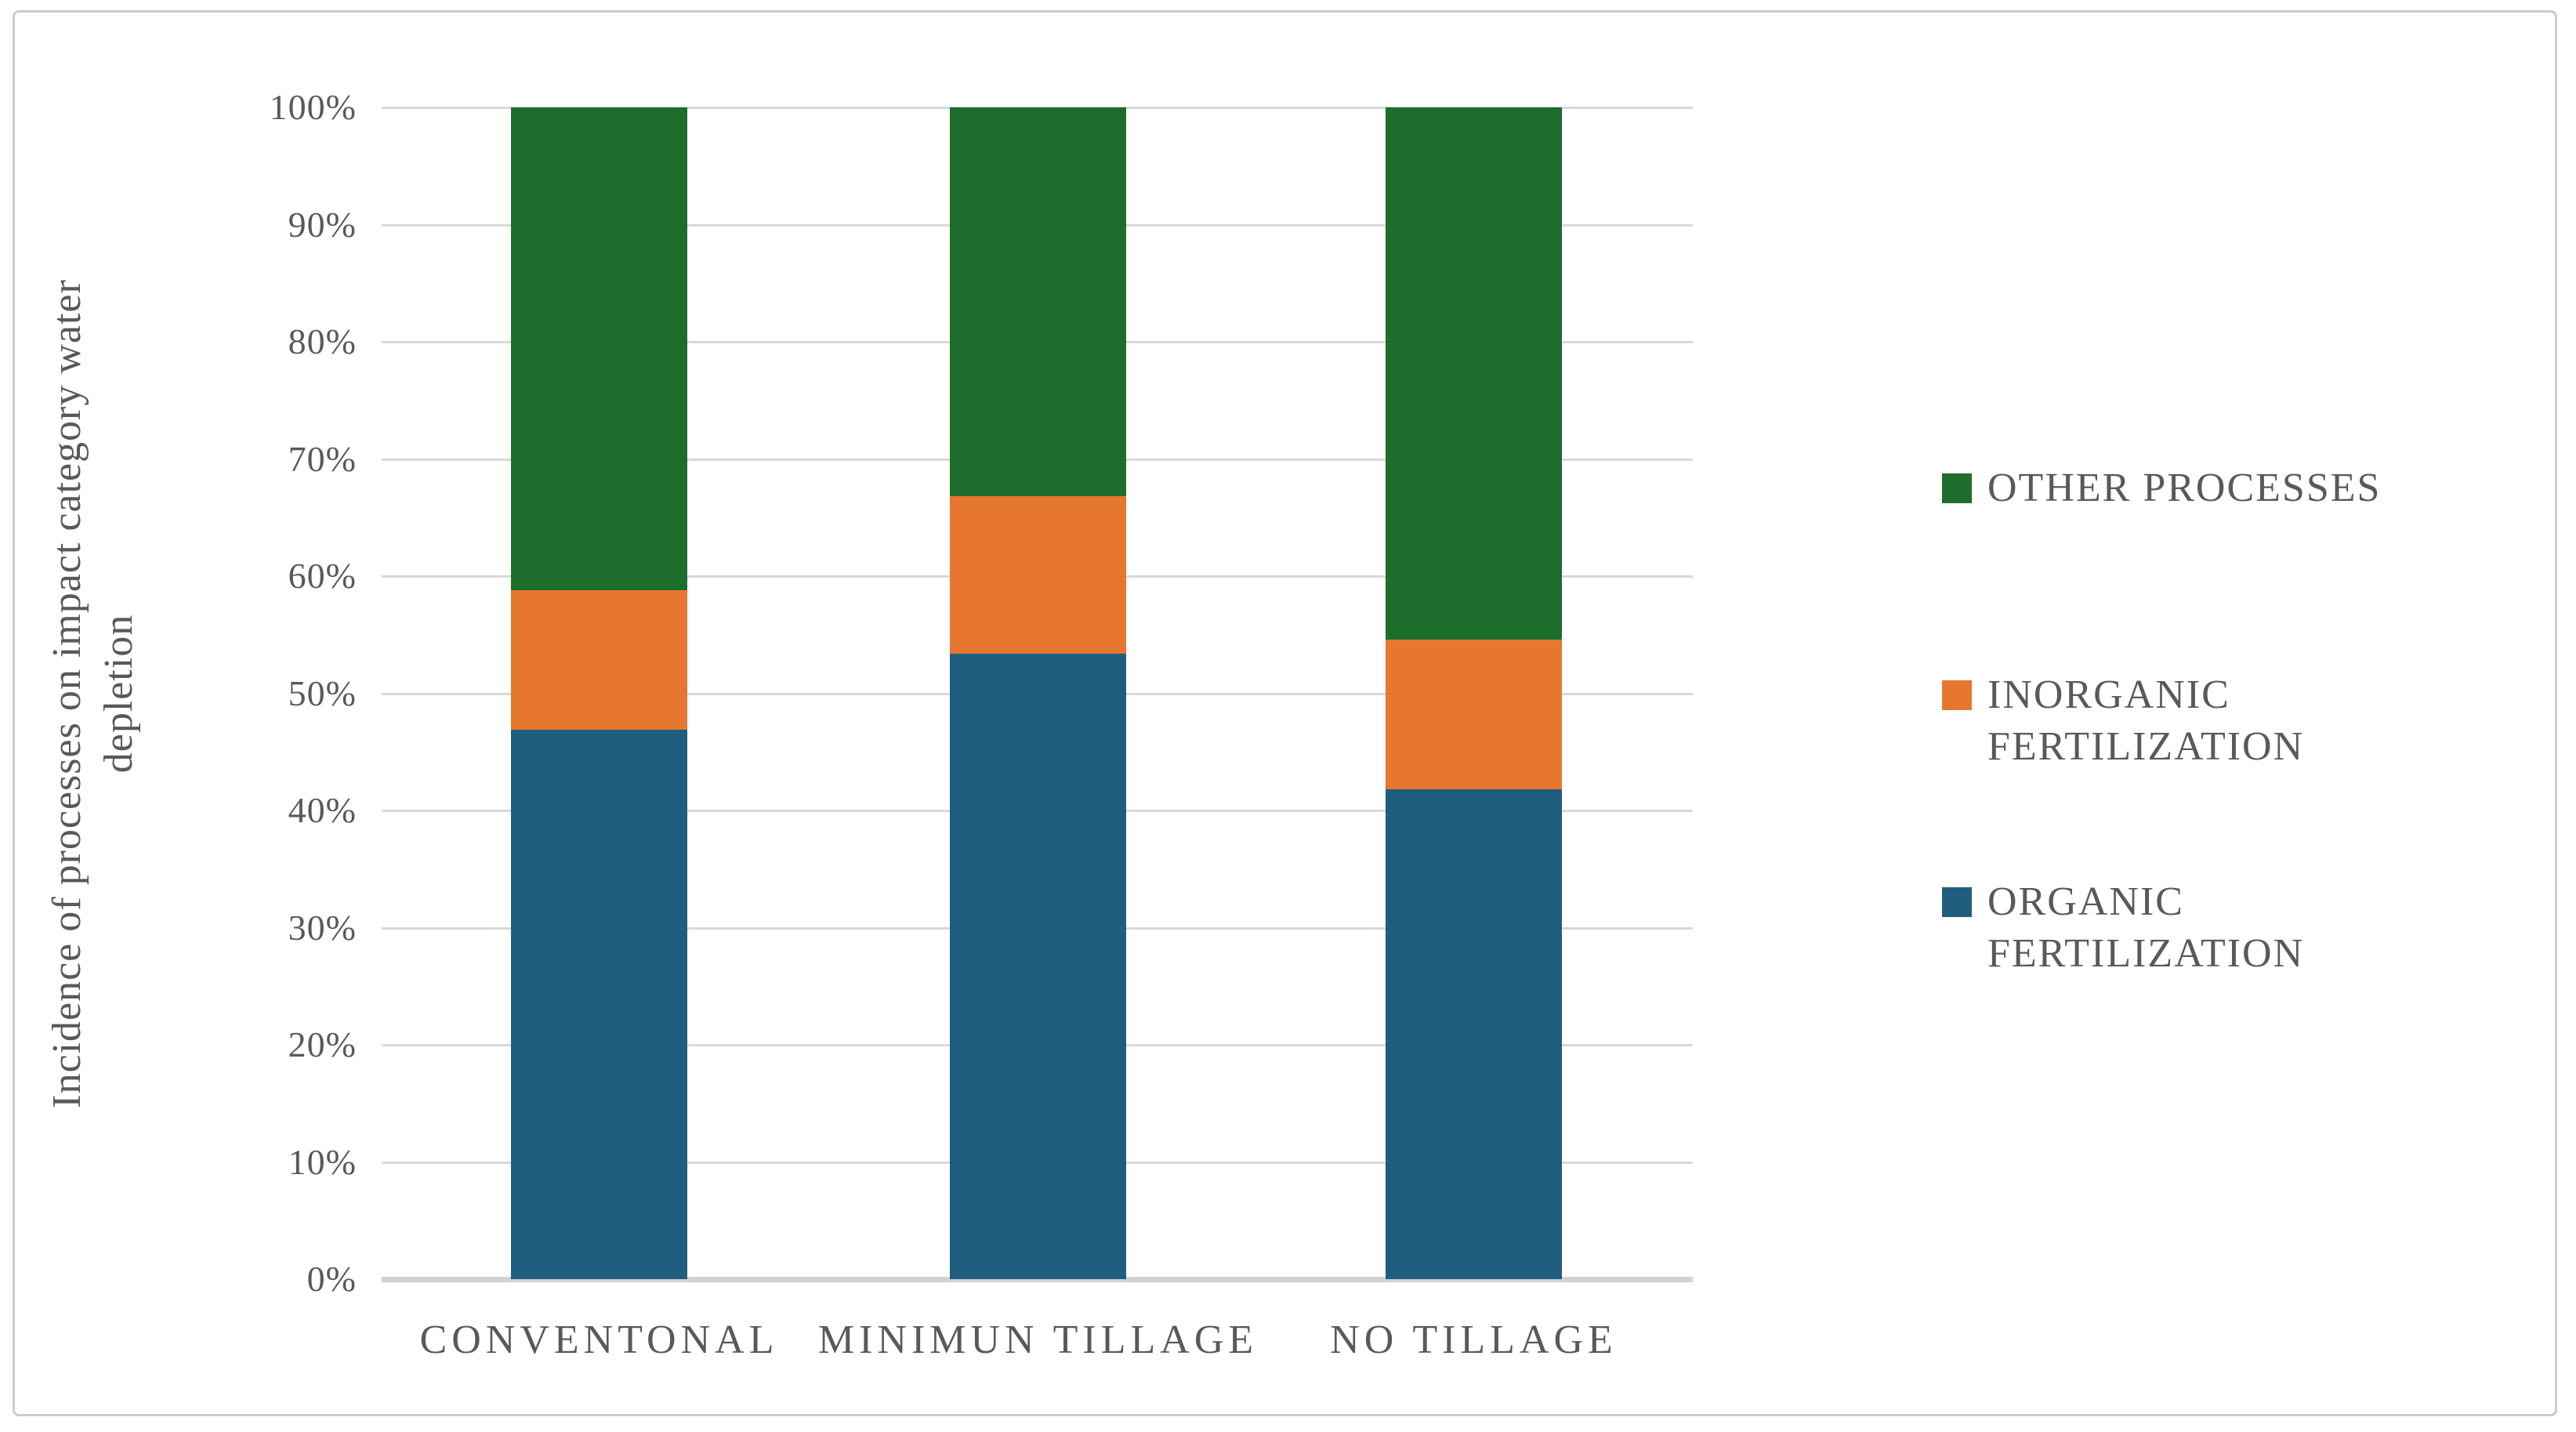 This screenshot has height=1432, width=2576. What do you see at coordinates (599, 1340) in the screenshot?
I see `x-category-label: CONVENTONAL` at bounding box center [599, 1340].